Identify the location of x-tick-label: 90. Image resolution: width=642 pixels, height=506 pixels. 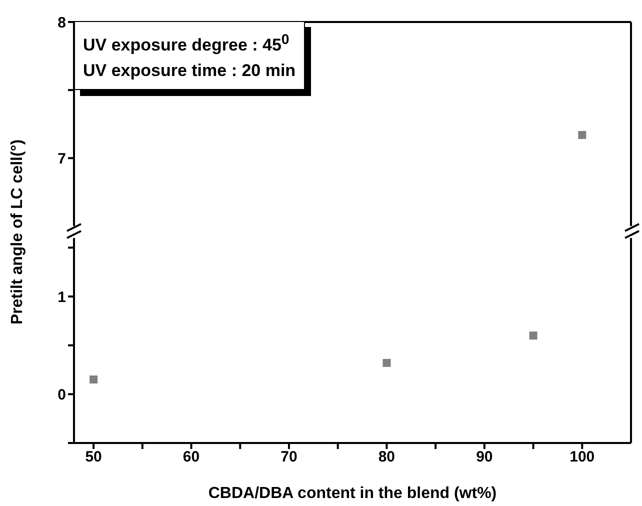
(484, 457).